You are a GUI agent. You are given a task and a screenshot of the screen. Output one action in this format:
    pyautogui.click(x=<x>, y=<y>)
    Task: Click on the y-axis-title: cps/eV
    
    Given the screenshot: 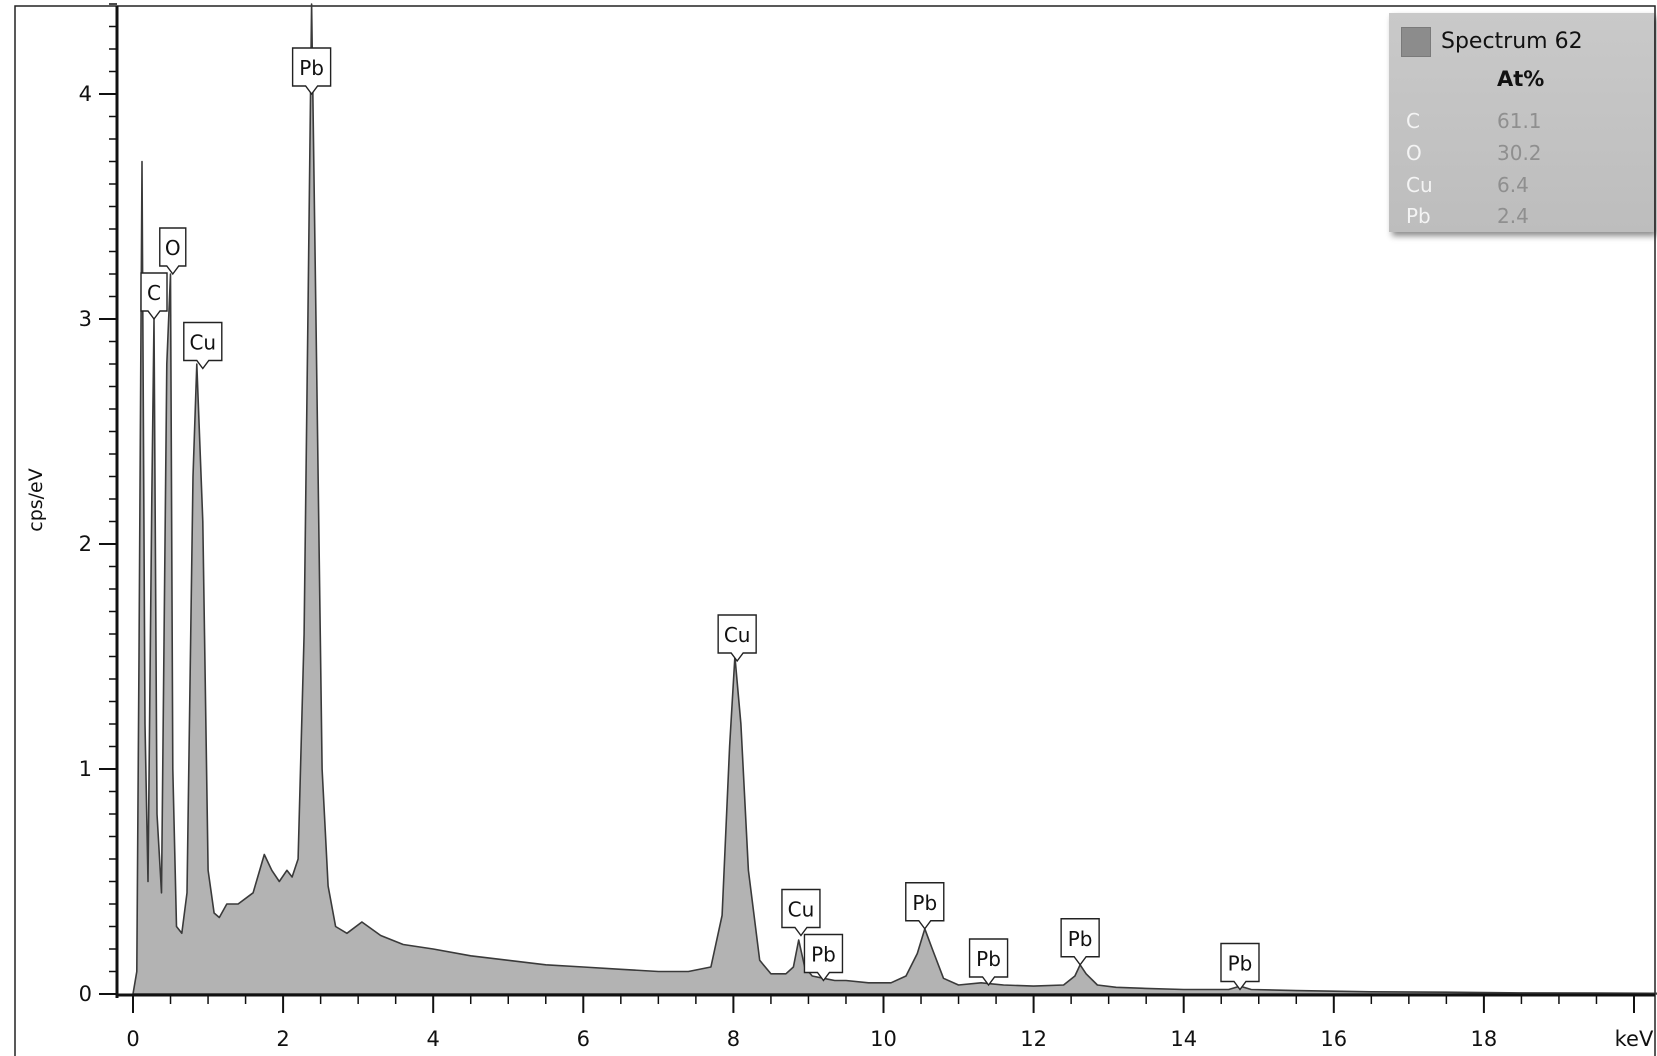 What is the action you would take?
    pyautogui.click(x=36, y=500)
    